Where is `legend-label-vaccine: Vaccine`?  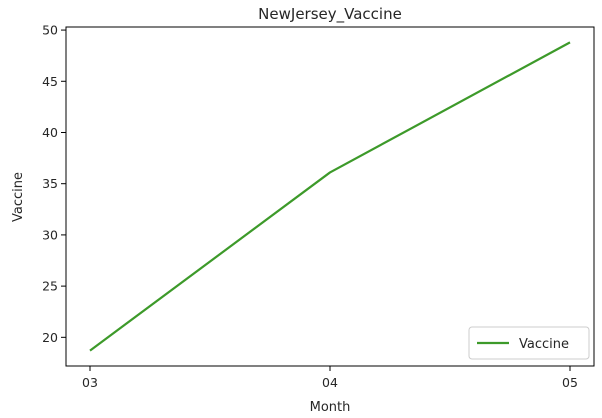 legend-label-vaccine: Vaccine is located at coordinates (544, 344).